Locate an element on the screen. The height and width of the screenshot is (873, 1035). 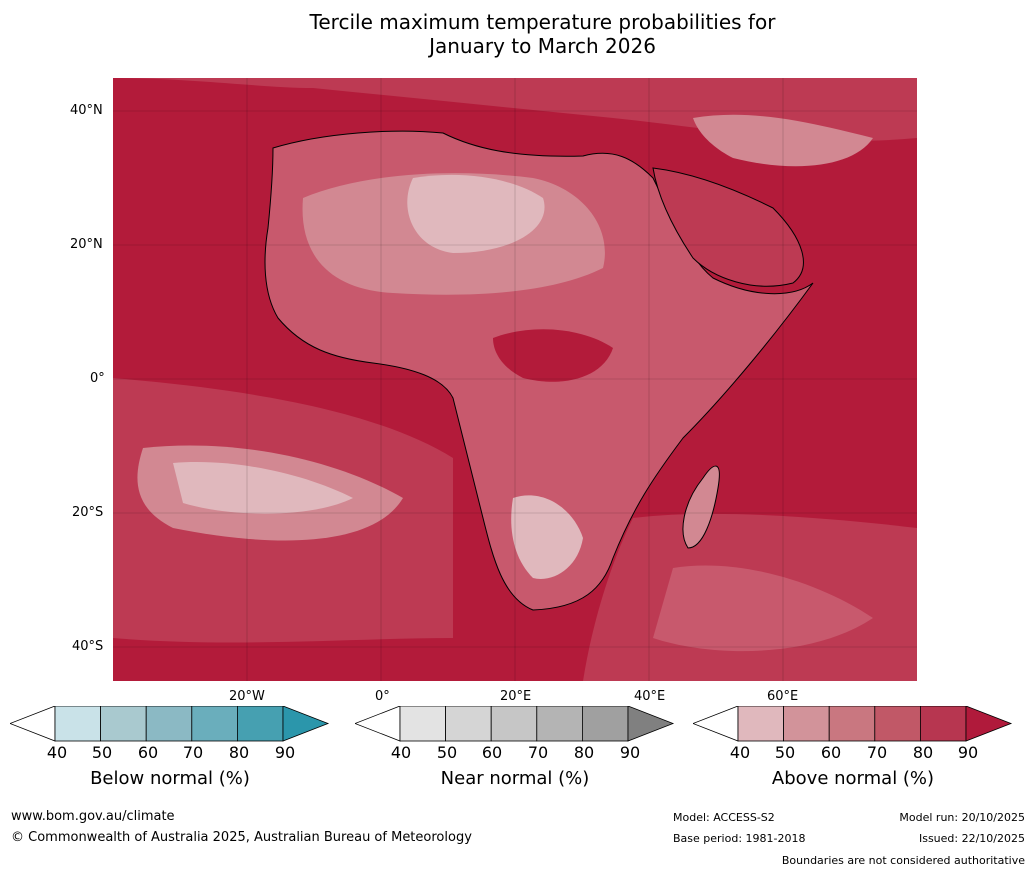
cbar-above-tick: 40 is located at coordinates (740, 752).